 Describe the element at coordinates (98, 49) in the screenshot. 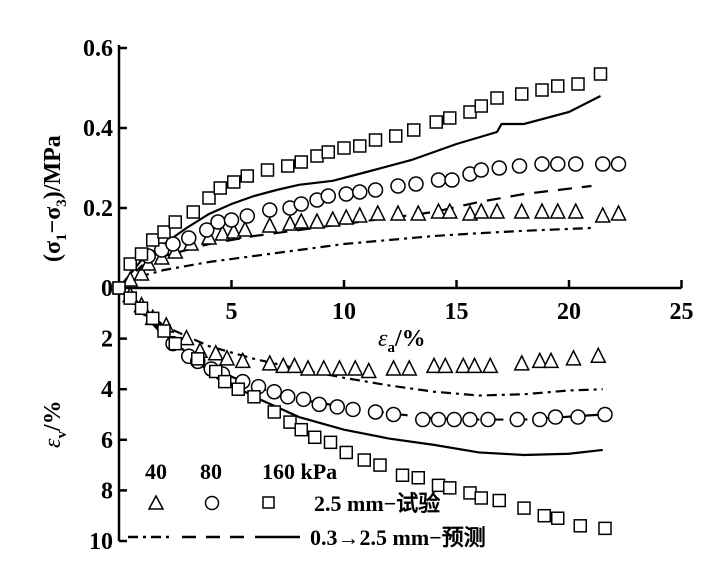

I see `upper-y-tick-label: 0.6` at that location.